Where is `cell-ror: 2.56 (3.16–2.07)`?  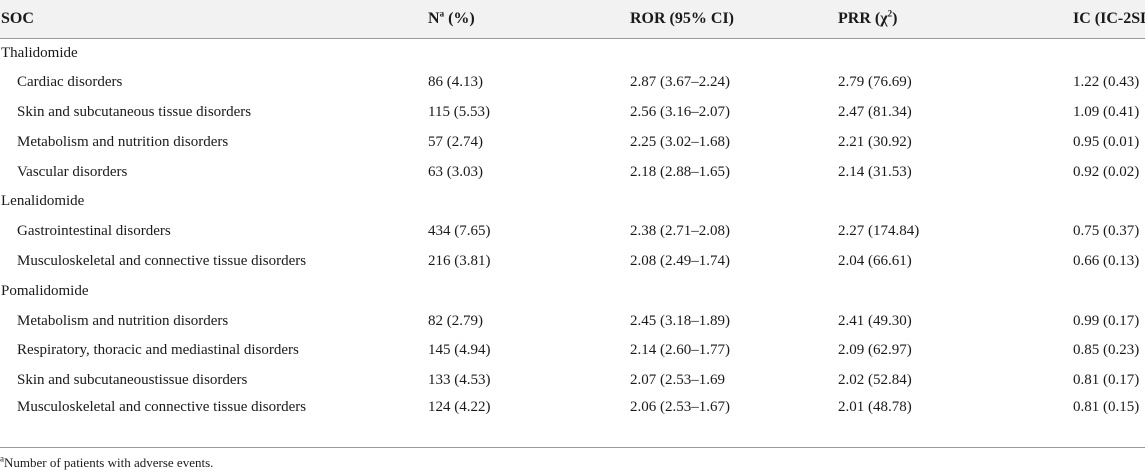
cell-ror: 2.56 (3.16–2.07) is located at coordinates (680, 111).